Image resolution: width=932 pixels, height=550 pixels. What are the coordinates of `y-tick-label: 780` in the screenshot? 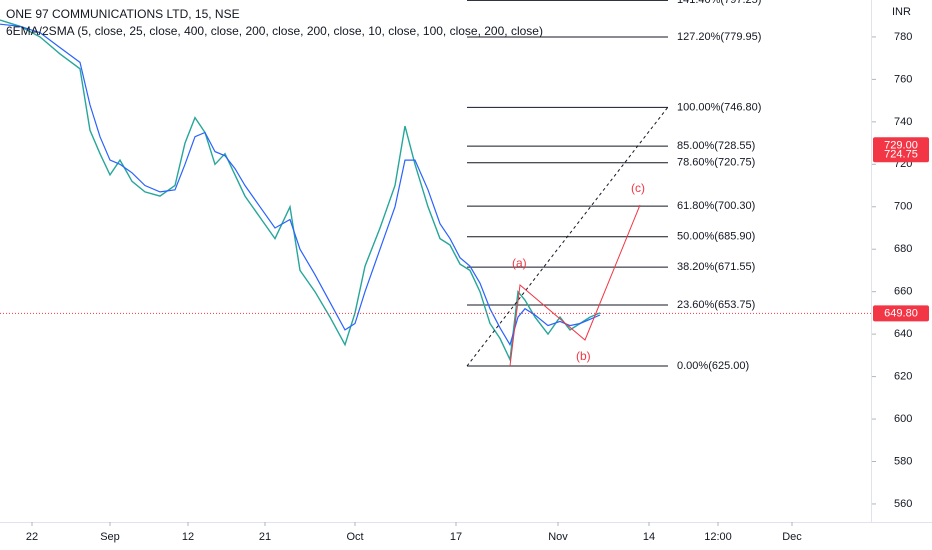 It's located at (903, 37).